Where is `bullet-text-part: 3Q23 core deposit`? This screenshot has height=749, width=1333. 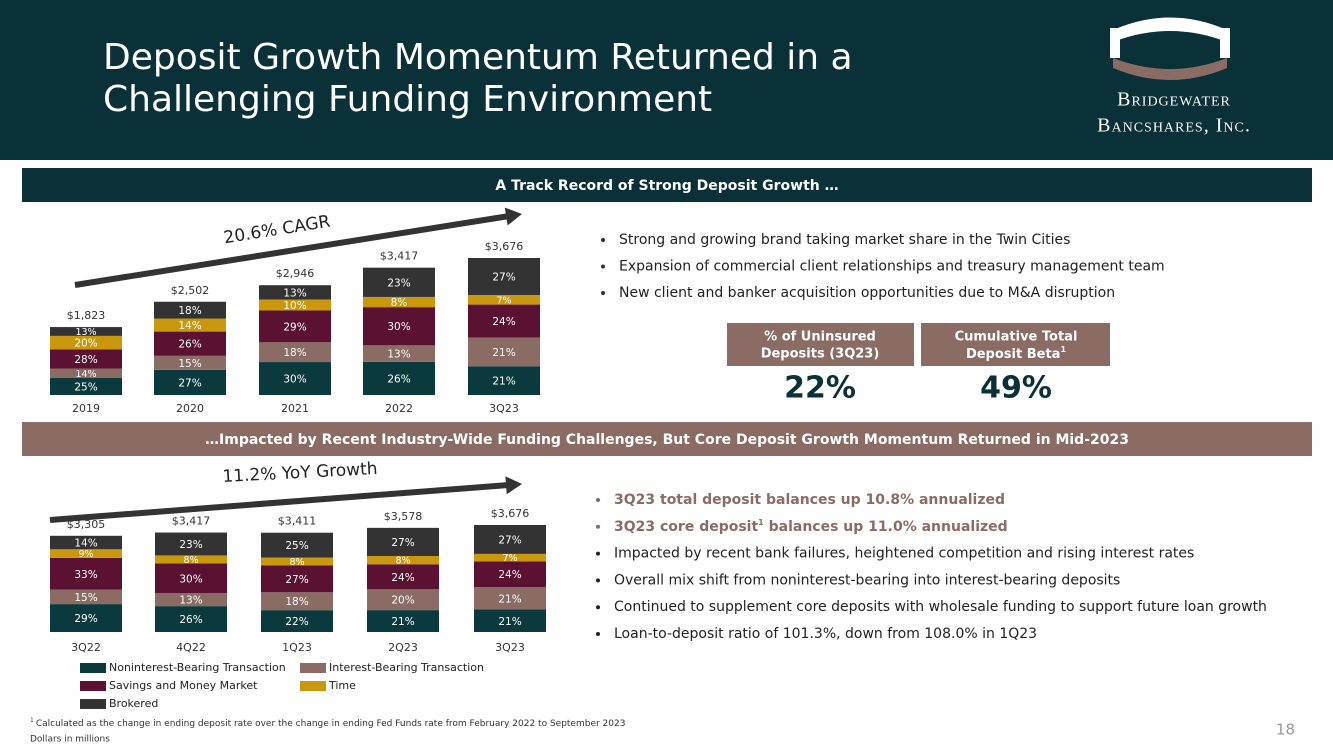 bullet-text-part: 3Q23 core deposit is located at coordinates (686, 527).